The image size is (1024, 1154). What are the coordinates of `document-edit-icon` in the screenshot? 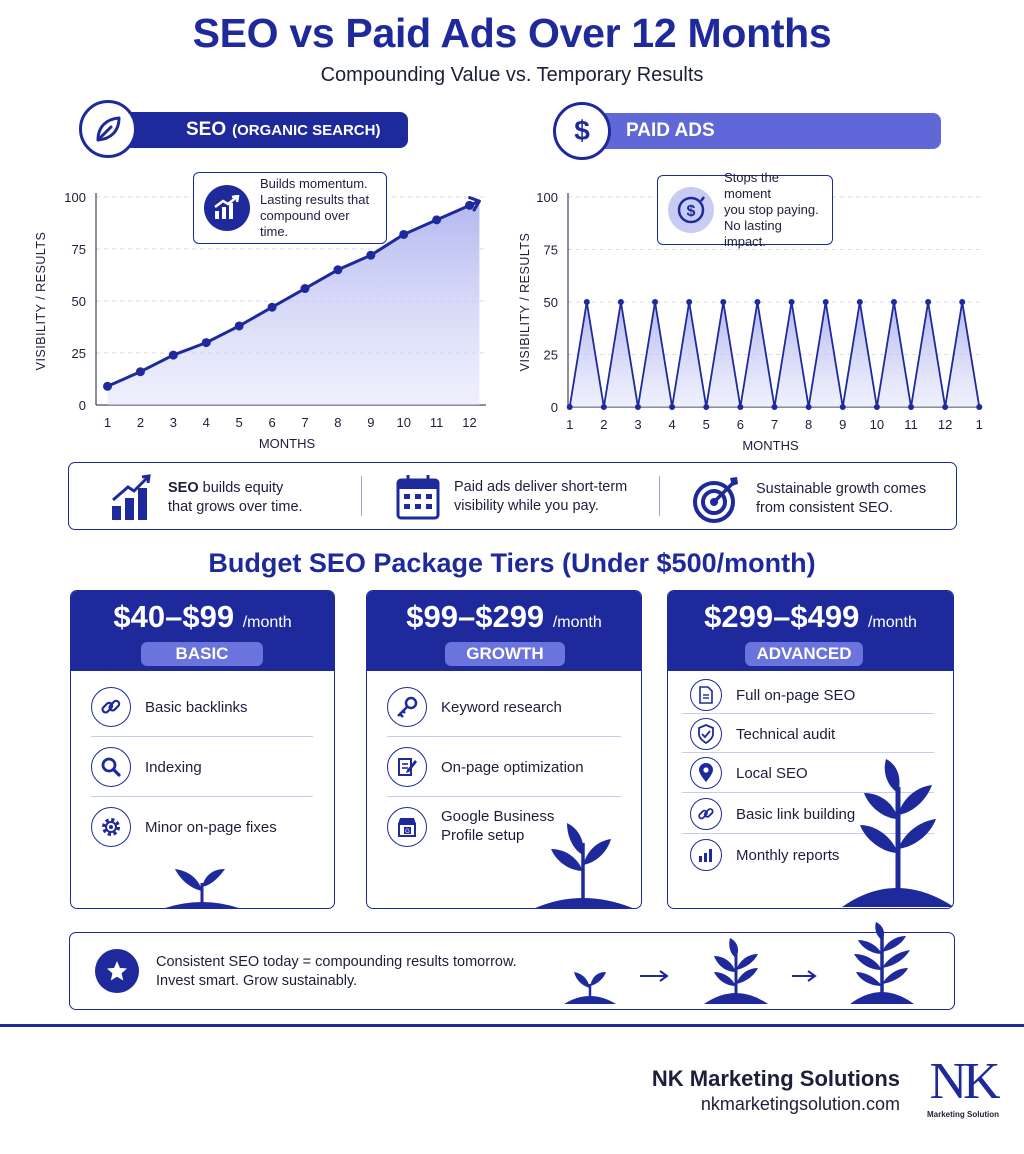 It's located at (407, 767).